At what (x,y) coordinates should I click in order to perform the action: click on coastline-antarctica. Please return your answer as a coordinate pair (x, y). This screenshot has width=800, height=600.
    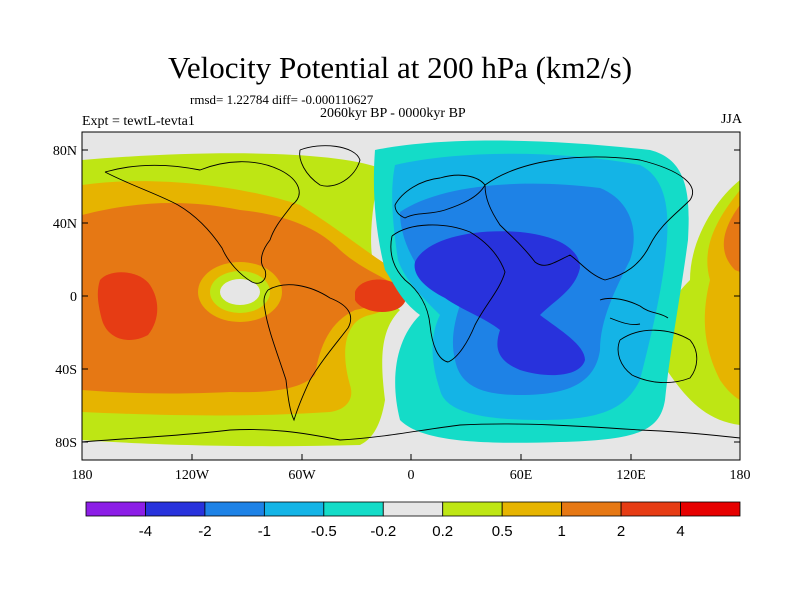
    Looking at the image, I should click on (411, 433).